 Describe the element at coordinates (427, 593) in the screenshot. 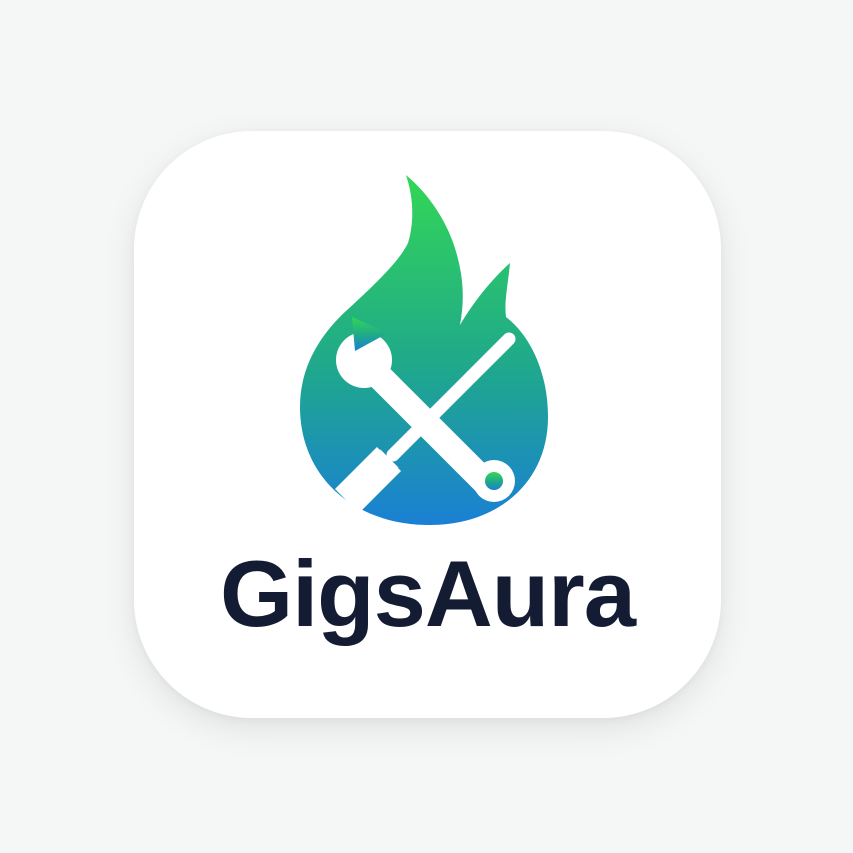

I see `app-name: GigsAura` at that location.